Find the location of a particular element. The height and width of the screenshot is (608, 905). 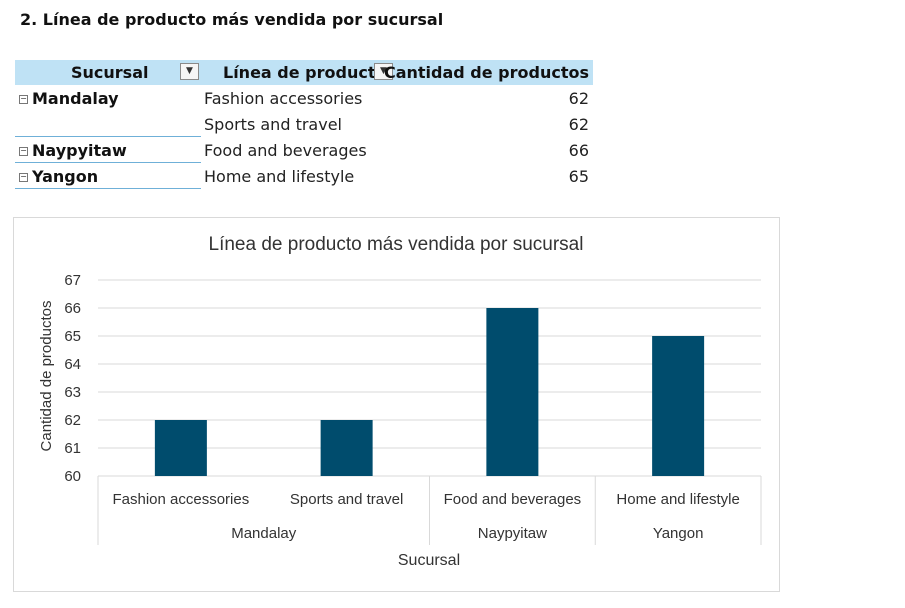

x-tick-label: Sports and travel is located at coordinates (346, 499).